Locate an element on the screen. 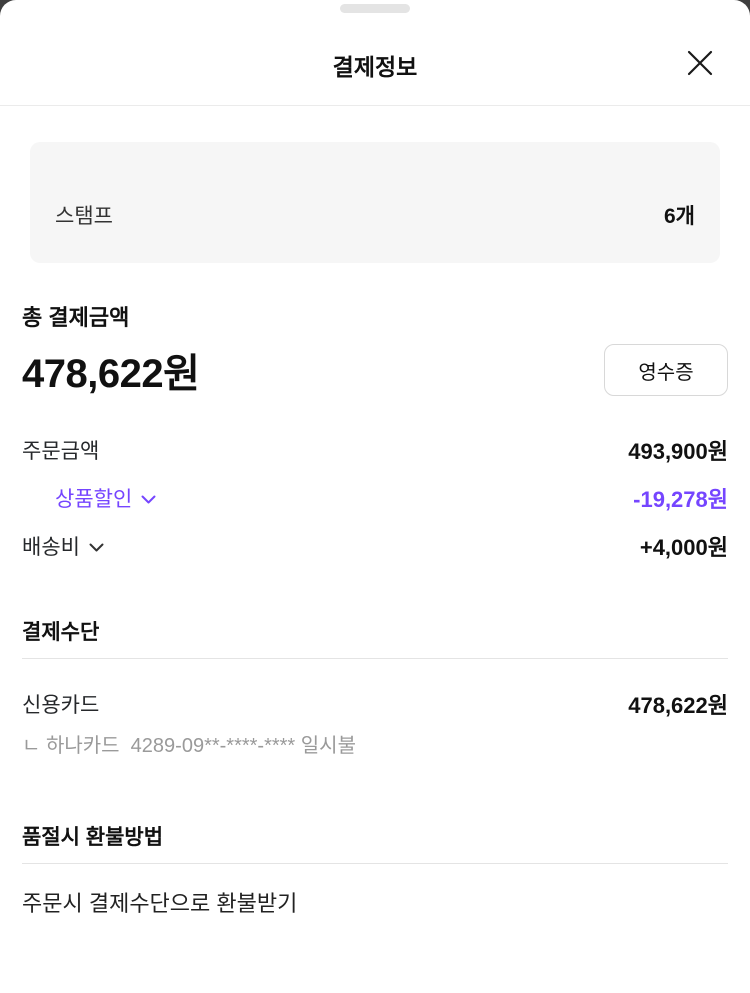 Image resolution: width=750 pixels, height=993 pixels. shipping-fee-value: +4,000원 is located at coordinates (683, 547).